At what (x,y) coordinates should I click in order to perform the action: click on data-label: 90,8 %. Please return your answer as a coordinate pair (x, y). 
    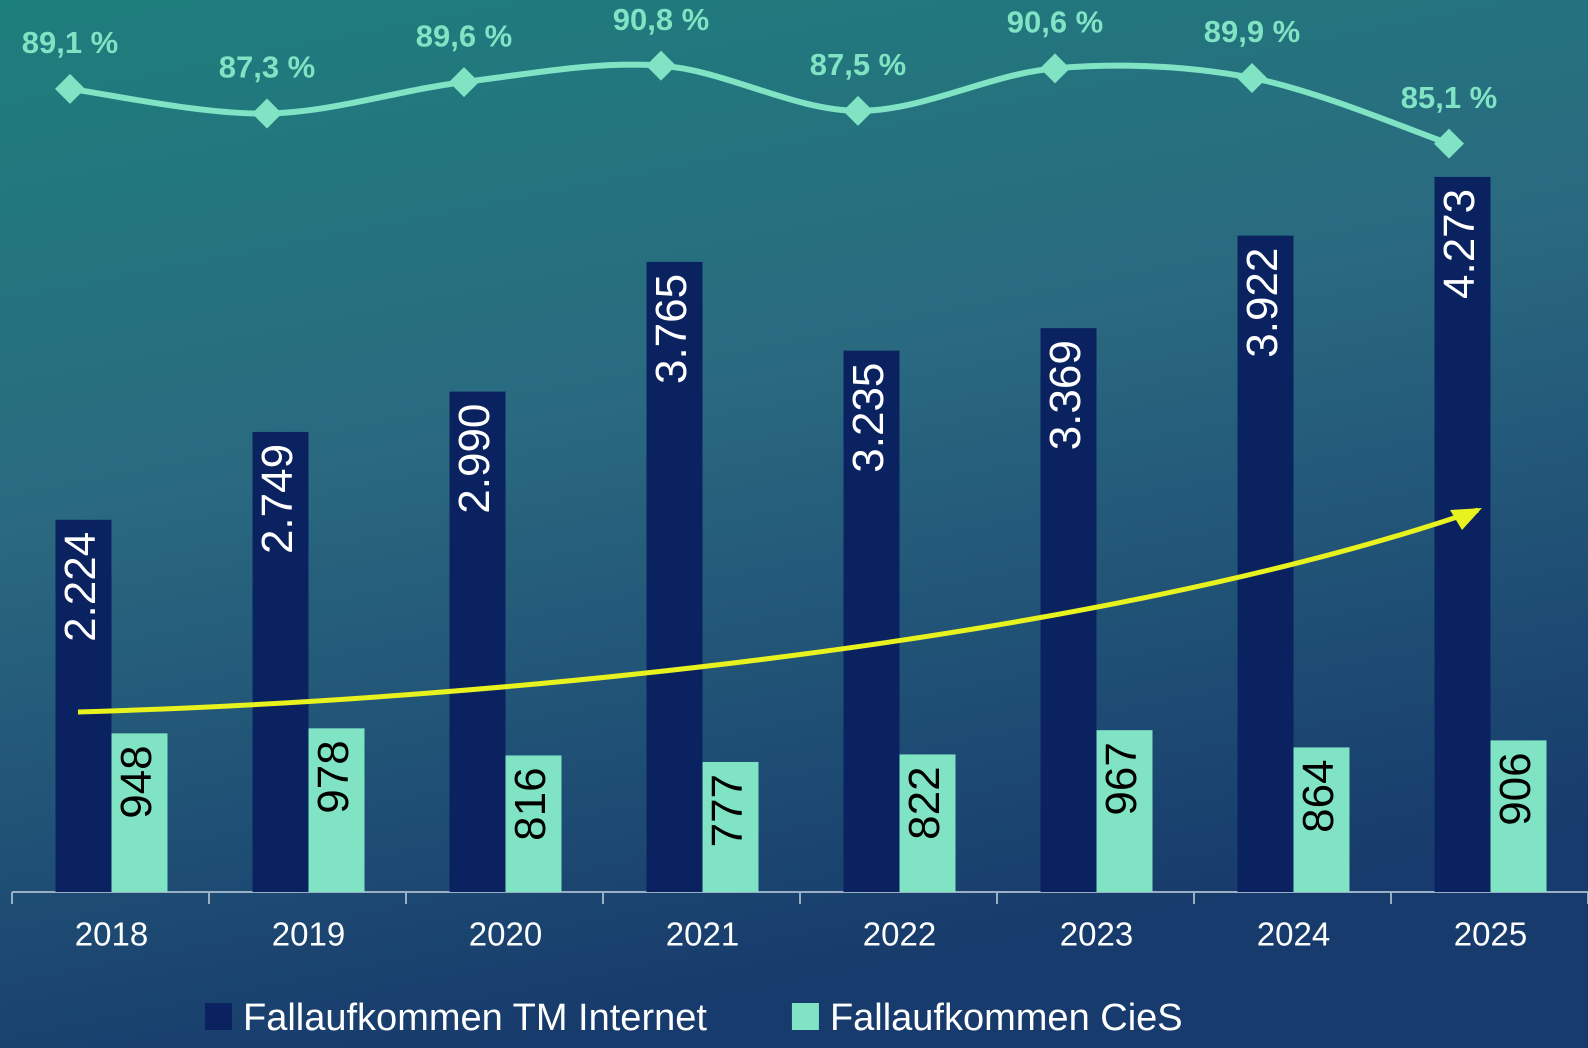
    Looking at the image, I should click on (661, 19).